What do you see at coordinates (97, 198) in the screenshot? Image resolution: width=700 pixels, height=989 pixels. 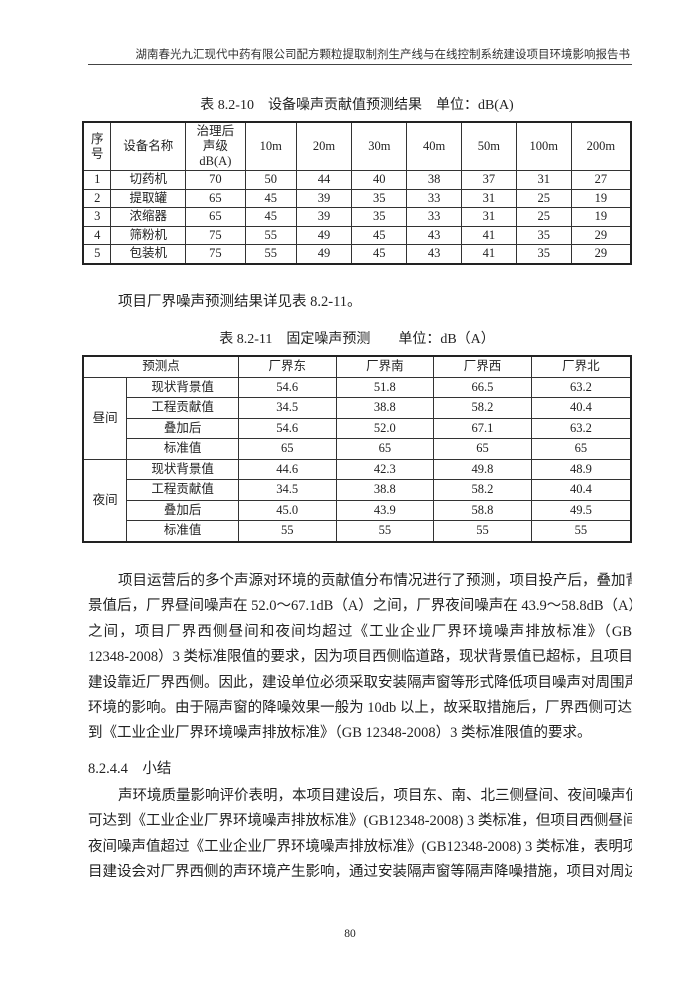 I see `table-cell: 2` at bounding box center [97, 198].